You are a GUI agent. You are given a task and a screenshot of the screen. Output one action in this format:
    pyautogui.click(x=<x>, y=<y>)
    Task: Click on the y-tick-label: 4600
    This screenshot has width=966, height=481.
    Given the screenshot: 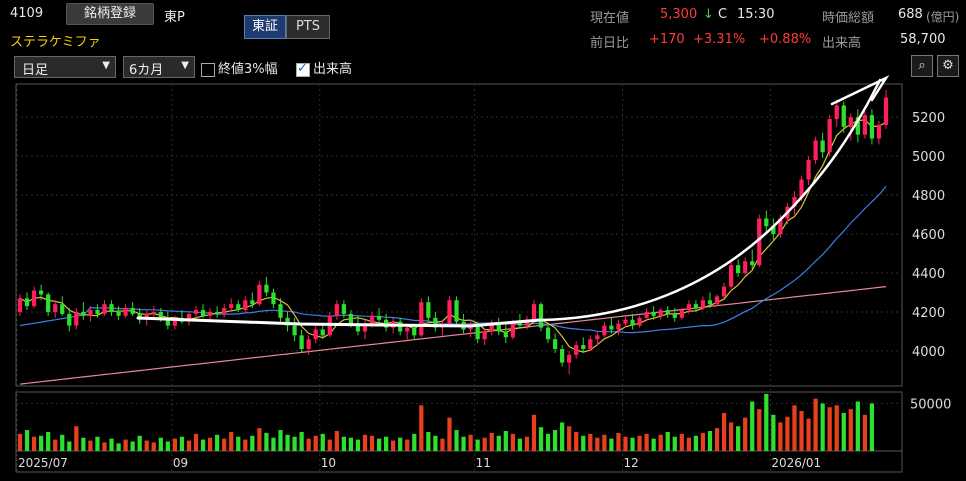 What is the action you would take?
    pyautogui.click(x=928, y=235)
    